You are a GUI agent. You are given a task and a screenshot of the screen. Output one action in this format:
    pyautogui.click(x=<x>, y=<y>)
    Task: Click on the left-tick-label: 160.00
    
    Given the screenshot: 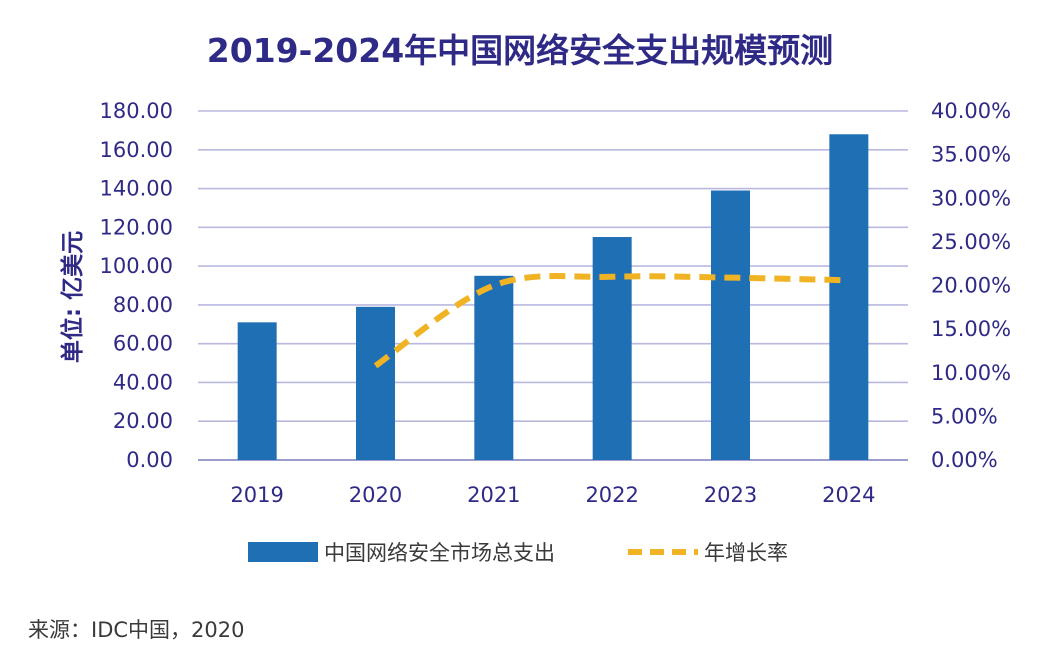 What is the action you would take?
    pyautogui.click(x=136, y=150)
    